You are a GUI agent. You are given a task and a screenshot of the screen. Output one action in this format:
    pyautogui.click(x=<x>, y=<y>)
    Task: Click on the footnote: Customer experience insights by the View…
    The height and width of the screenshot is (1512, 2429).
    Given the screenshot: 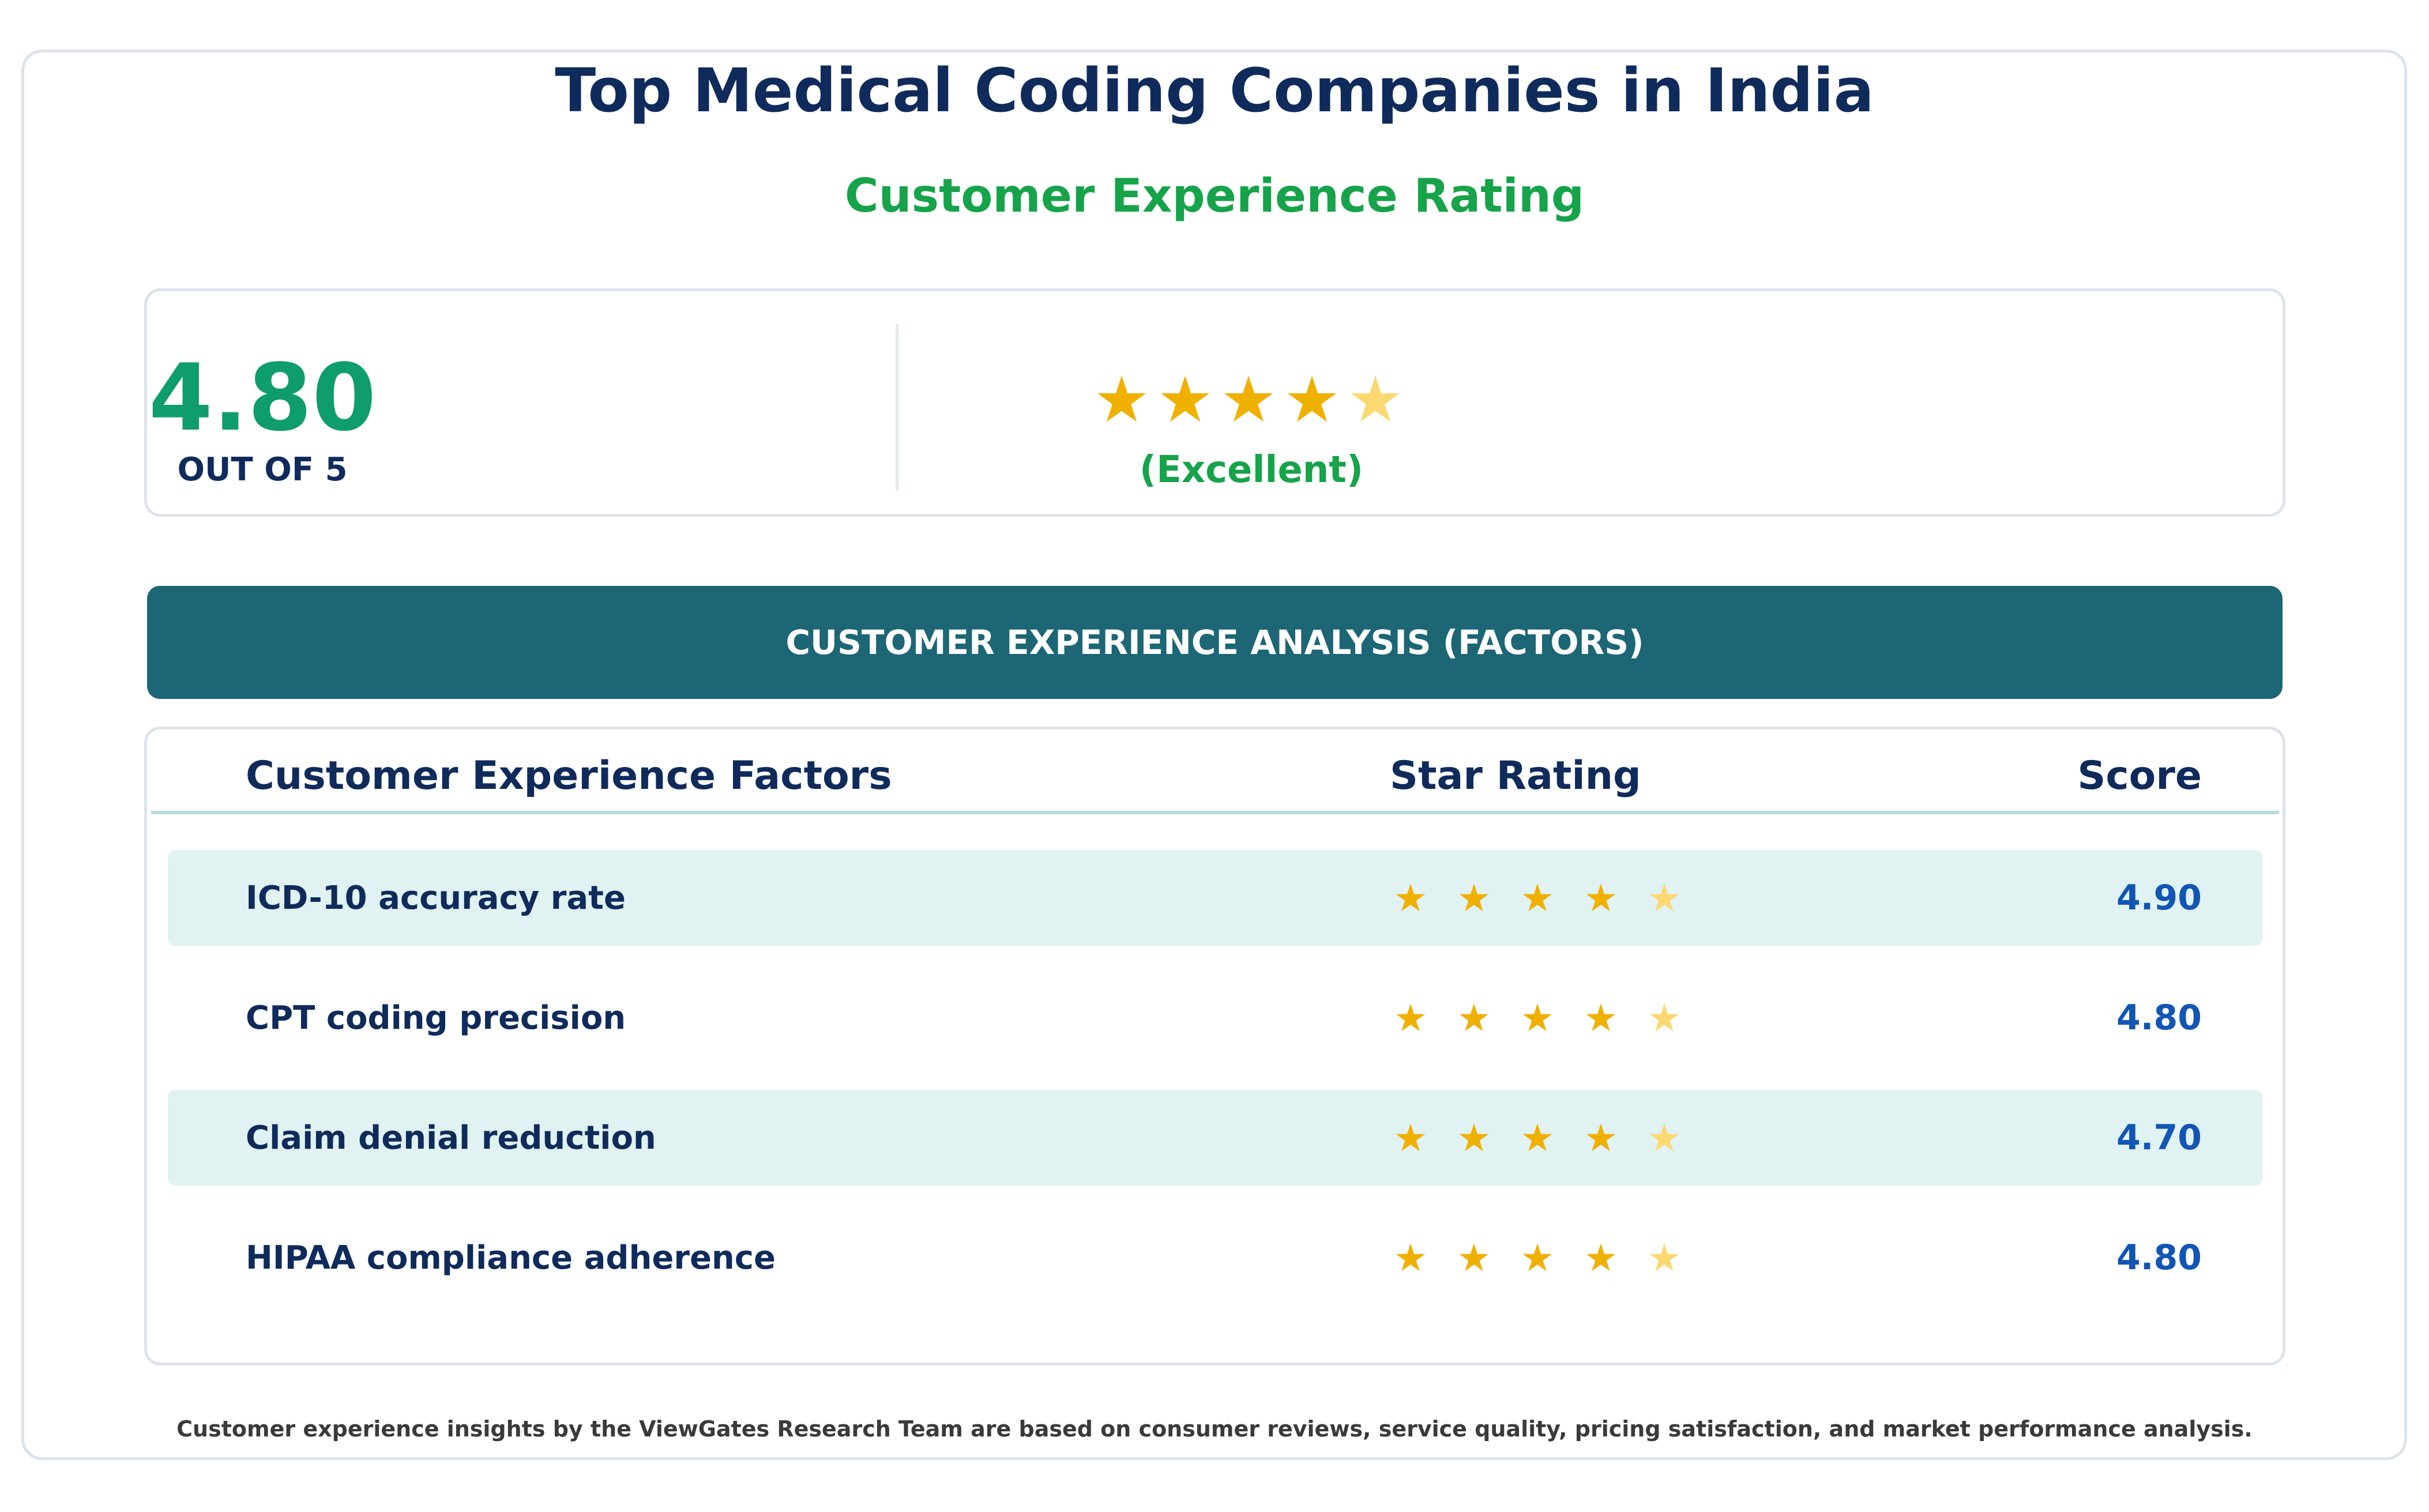 What is the action you would take?
    pyautogui.click(x=1214, y=1429)
    